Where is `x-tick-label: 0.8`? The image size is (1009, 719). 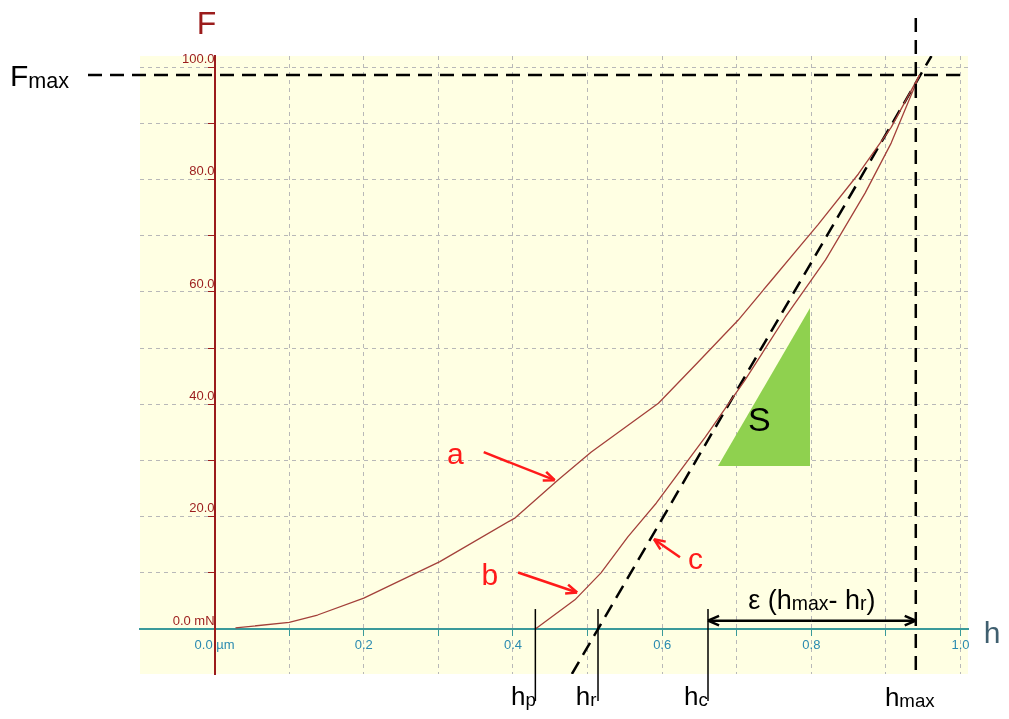 x-tick-label: 0.8 is located at coordinates (811, 645).